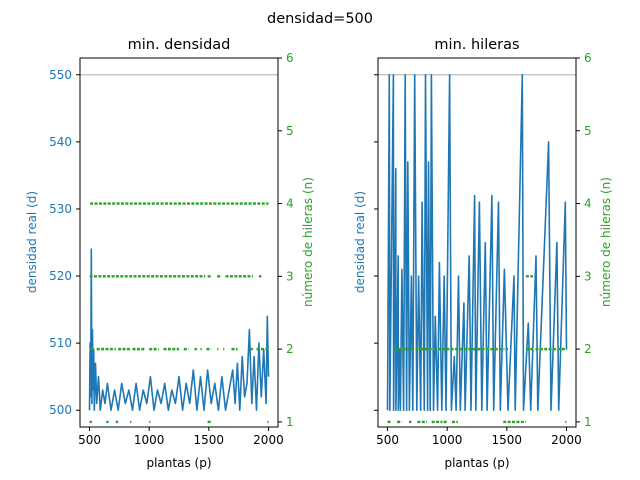 The width and height of the screenshot is (640, 480). Describe the element at coordinates (60, 343) in the screenshot. I see `y-tick-label-left: 510` at that location.